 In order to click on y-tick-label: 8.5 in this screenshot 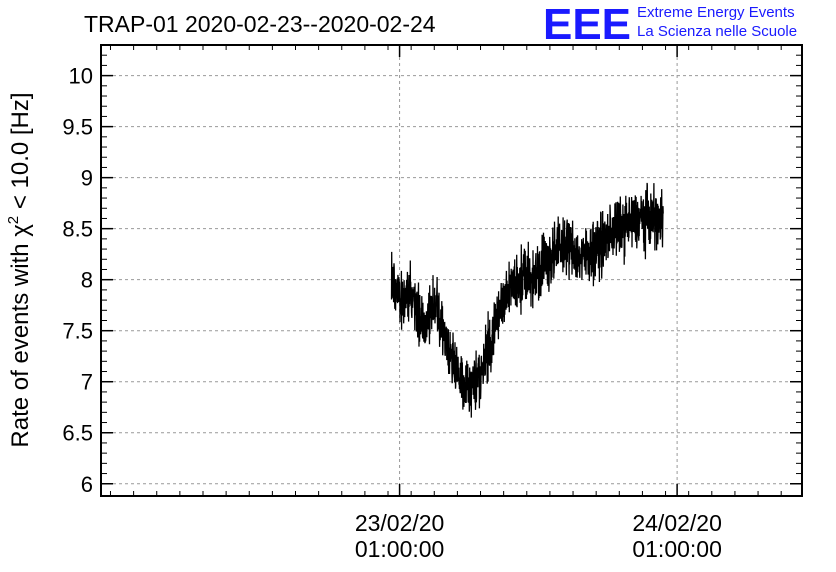, I will do `click(77, 229)`.